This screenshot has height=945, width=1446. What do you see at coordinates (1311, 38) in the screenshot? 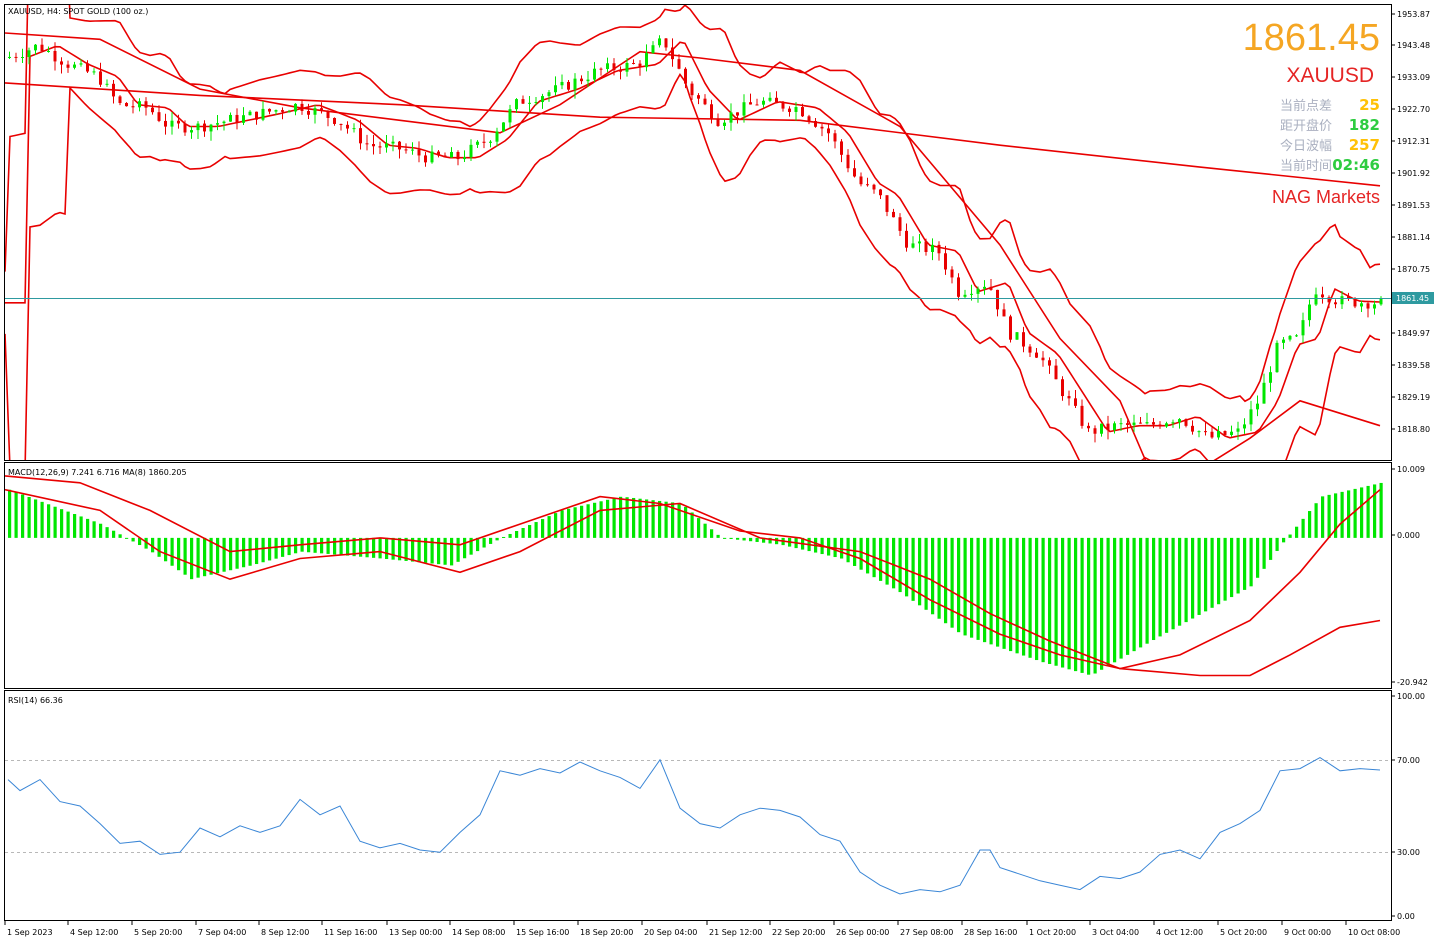
I see `overlay-price: 1861.45` at bounding box center [1311, 38].